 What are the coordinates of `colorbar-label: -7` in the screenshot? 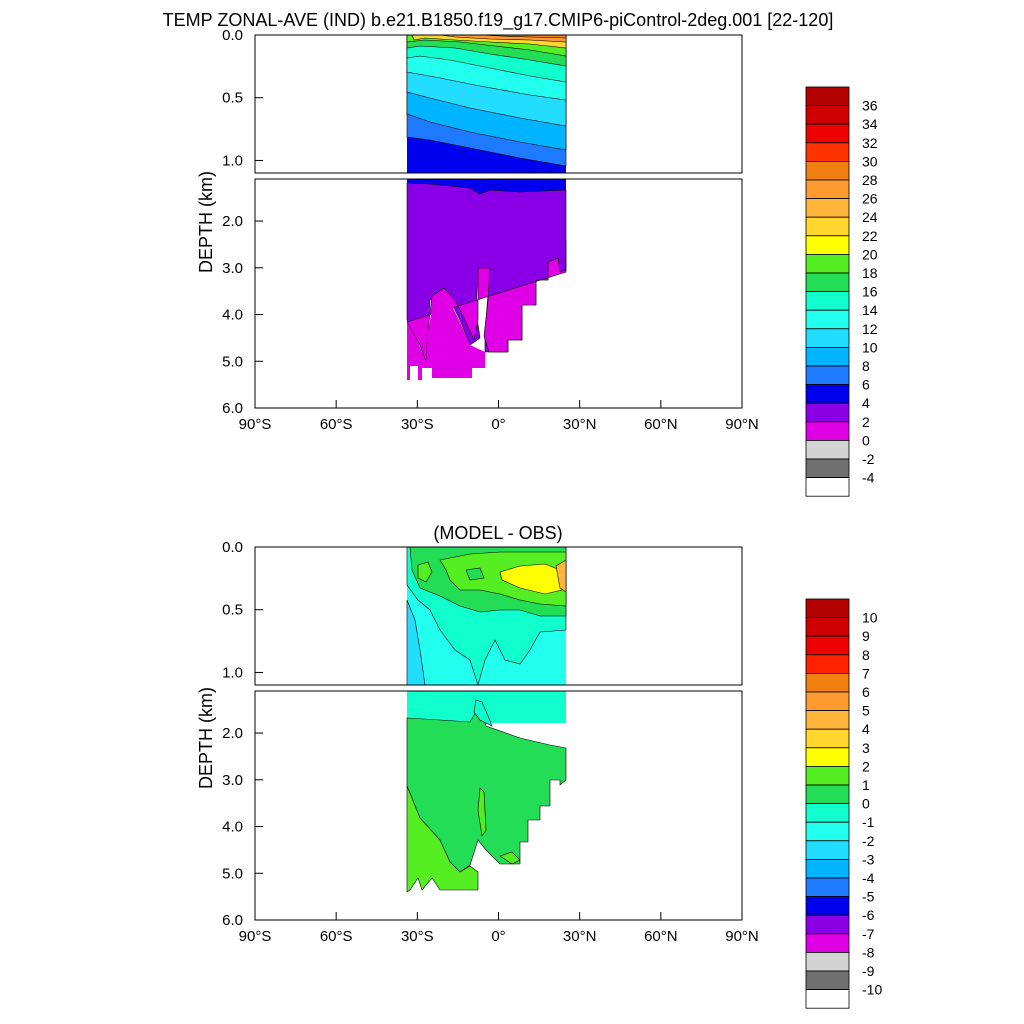 It's located at (868, 934).